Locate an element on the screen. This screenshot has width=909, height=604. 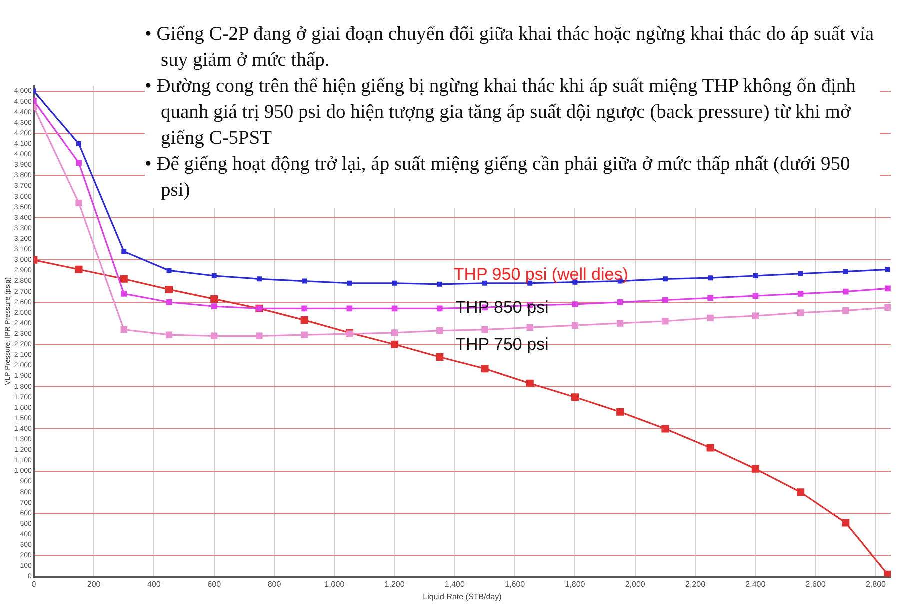
annotation: THP 750 psi is located at coordinates (502, 344).